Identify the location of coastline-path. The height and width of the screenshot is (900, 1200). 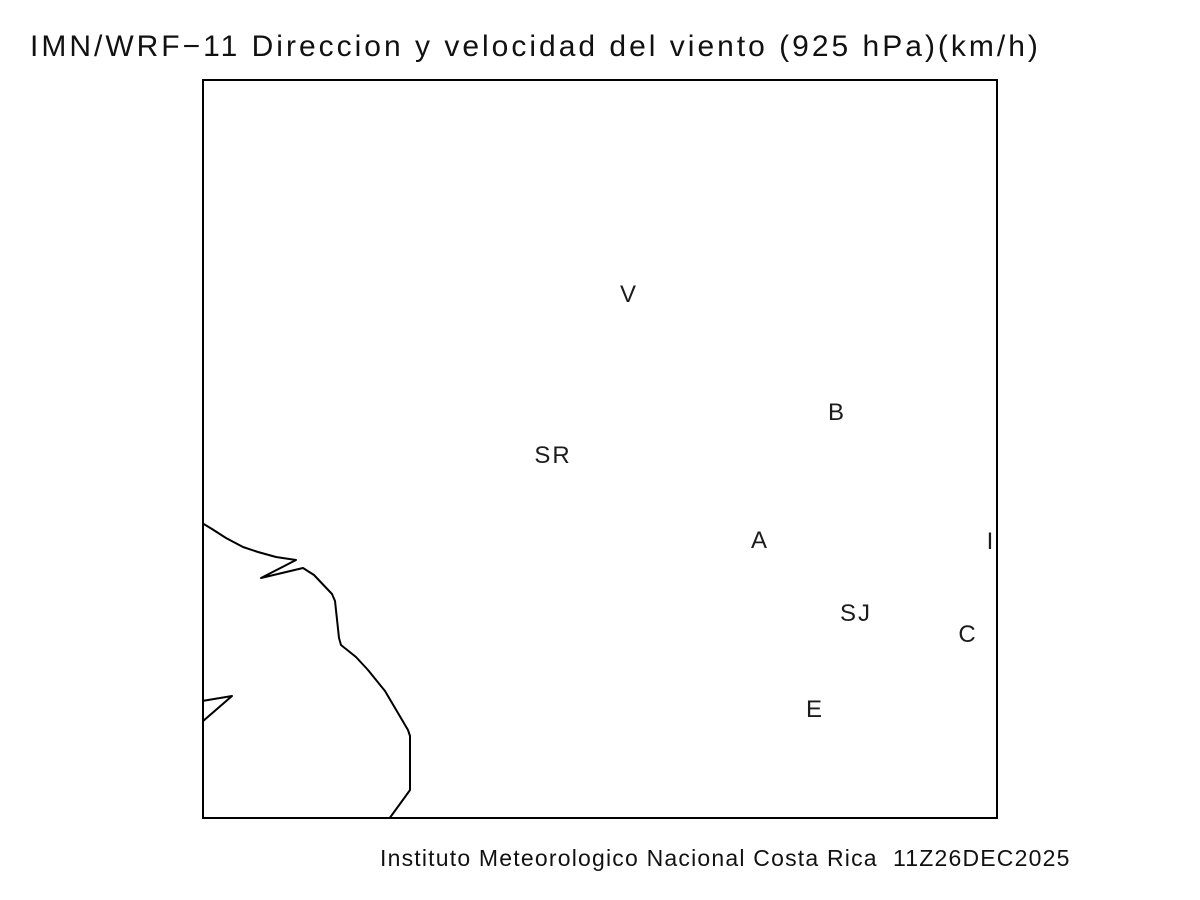
(306, 670).